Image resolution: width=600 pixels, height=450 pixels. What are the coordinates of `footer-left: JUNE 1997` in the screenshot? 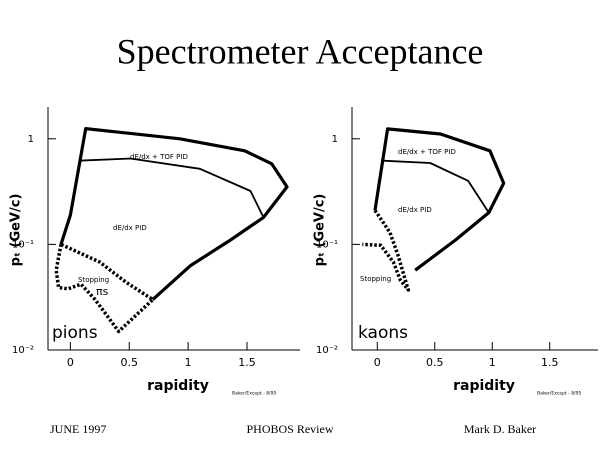 It's located at (78, 429).